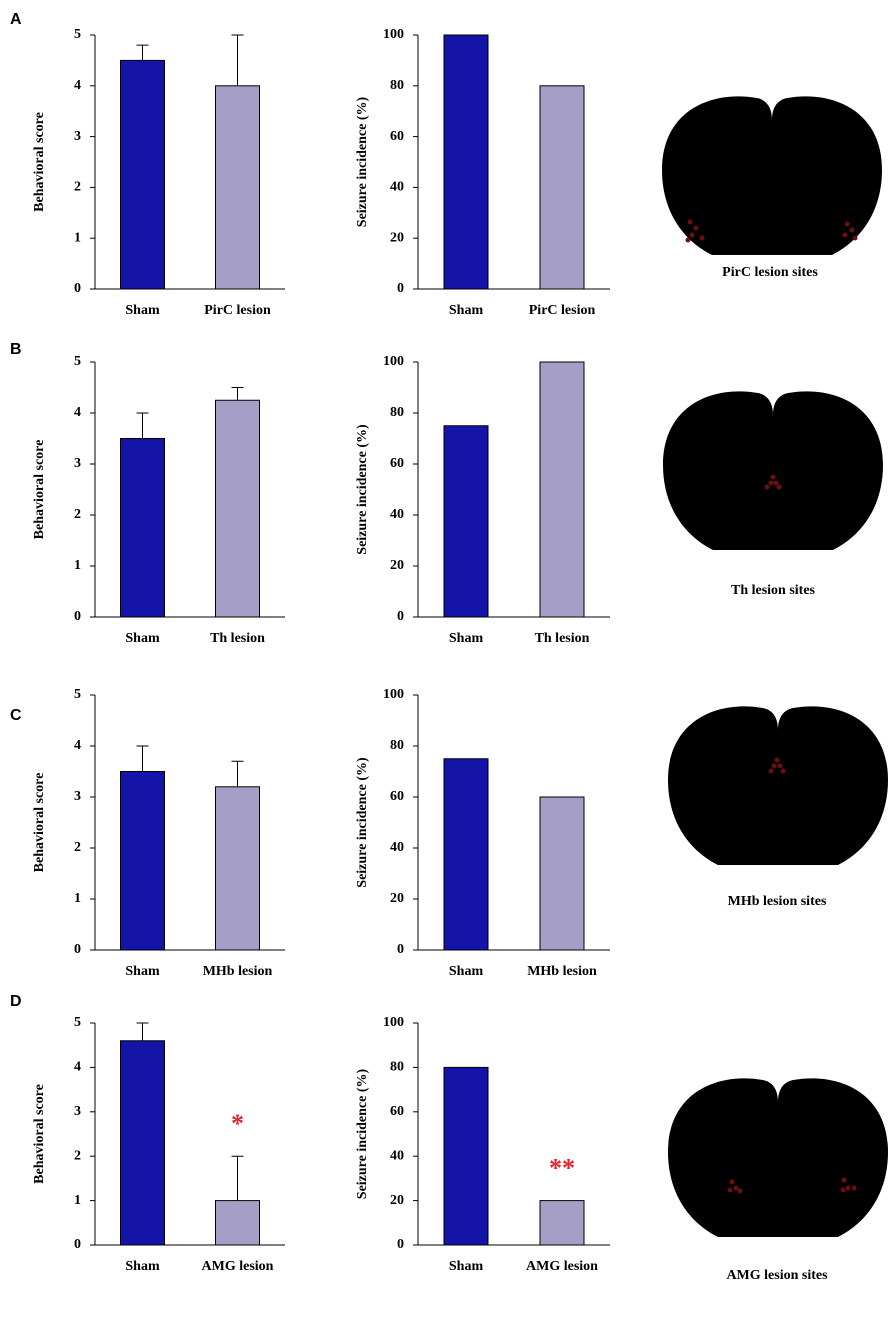 The height and width of the screenshot is (1336, 893). Describe the element at coordinates (562, 1168) in the screenshot. I see `annotation: **` at that location.